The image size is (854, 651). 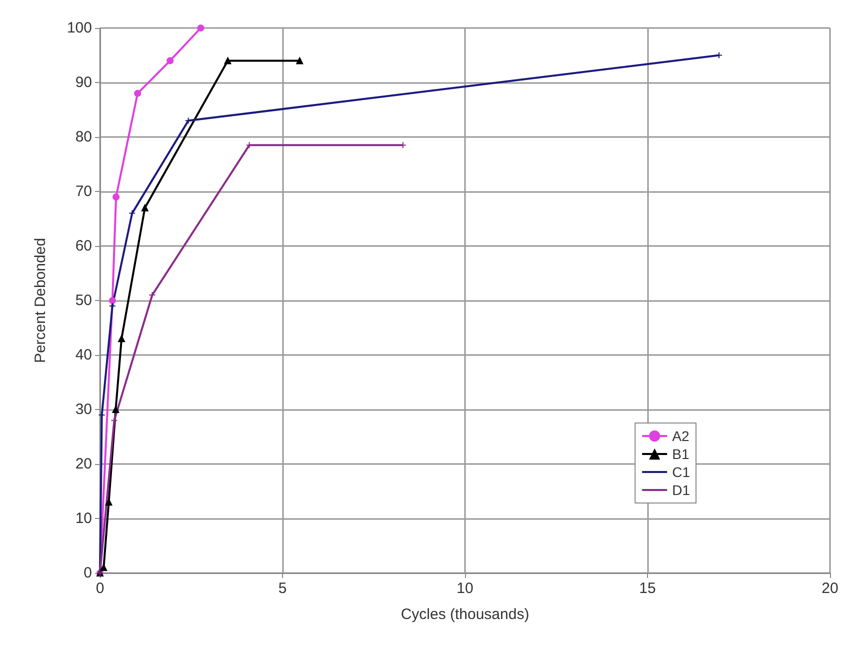 What do you see at coordinates (681, 436) in the screenshot?
I see `legend-label: A2` at bounding box center [681, 436].